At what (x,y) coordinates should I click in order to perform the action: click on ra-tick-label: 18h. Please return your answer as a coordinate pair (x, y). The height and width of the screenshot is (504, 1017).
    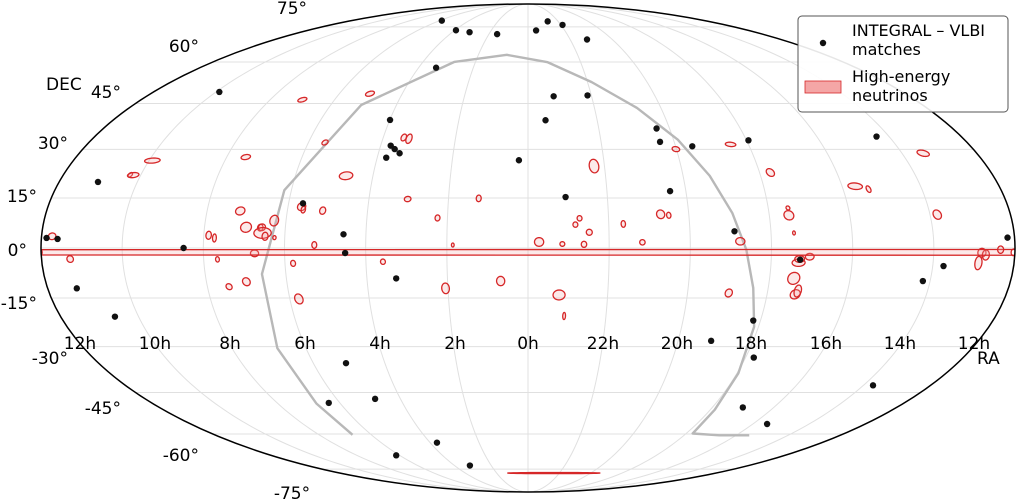
    Looking at the image, I should click on (751, 344).